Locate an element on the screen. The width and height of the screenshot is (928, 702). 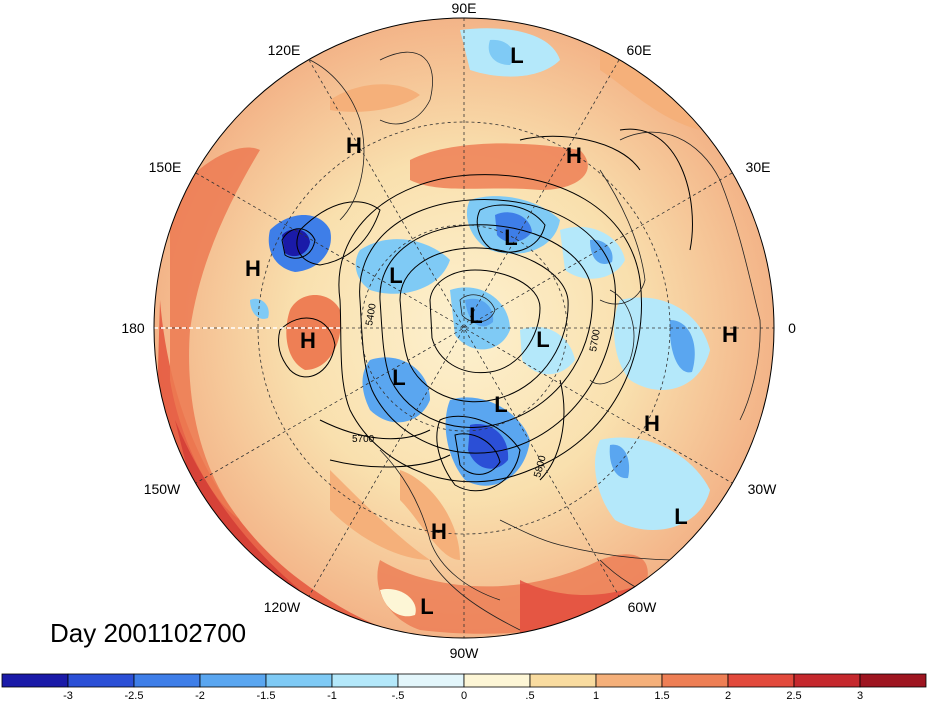
lon-label-120e: 120E is located at coordinates (284, 50).